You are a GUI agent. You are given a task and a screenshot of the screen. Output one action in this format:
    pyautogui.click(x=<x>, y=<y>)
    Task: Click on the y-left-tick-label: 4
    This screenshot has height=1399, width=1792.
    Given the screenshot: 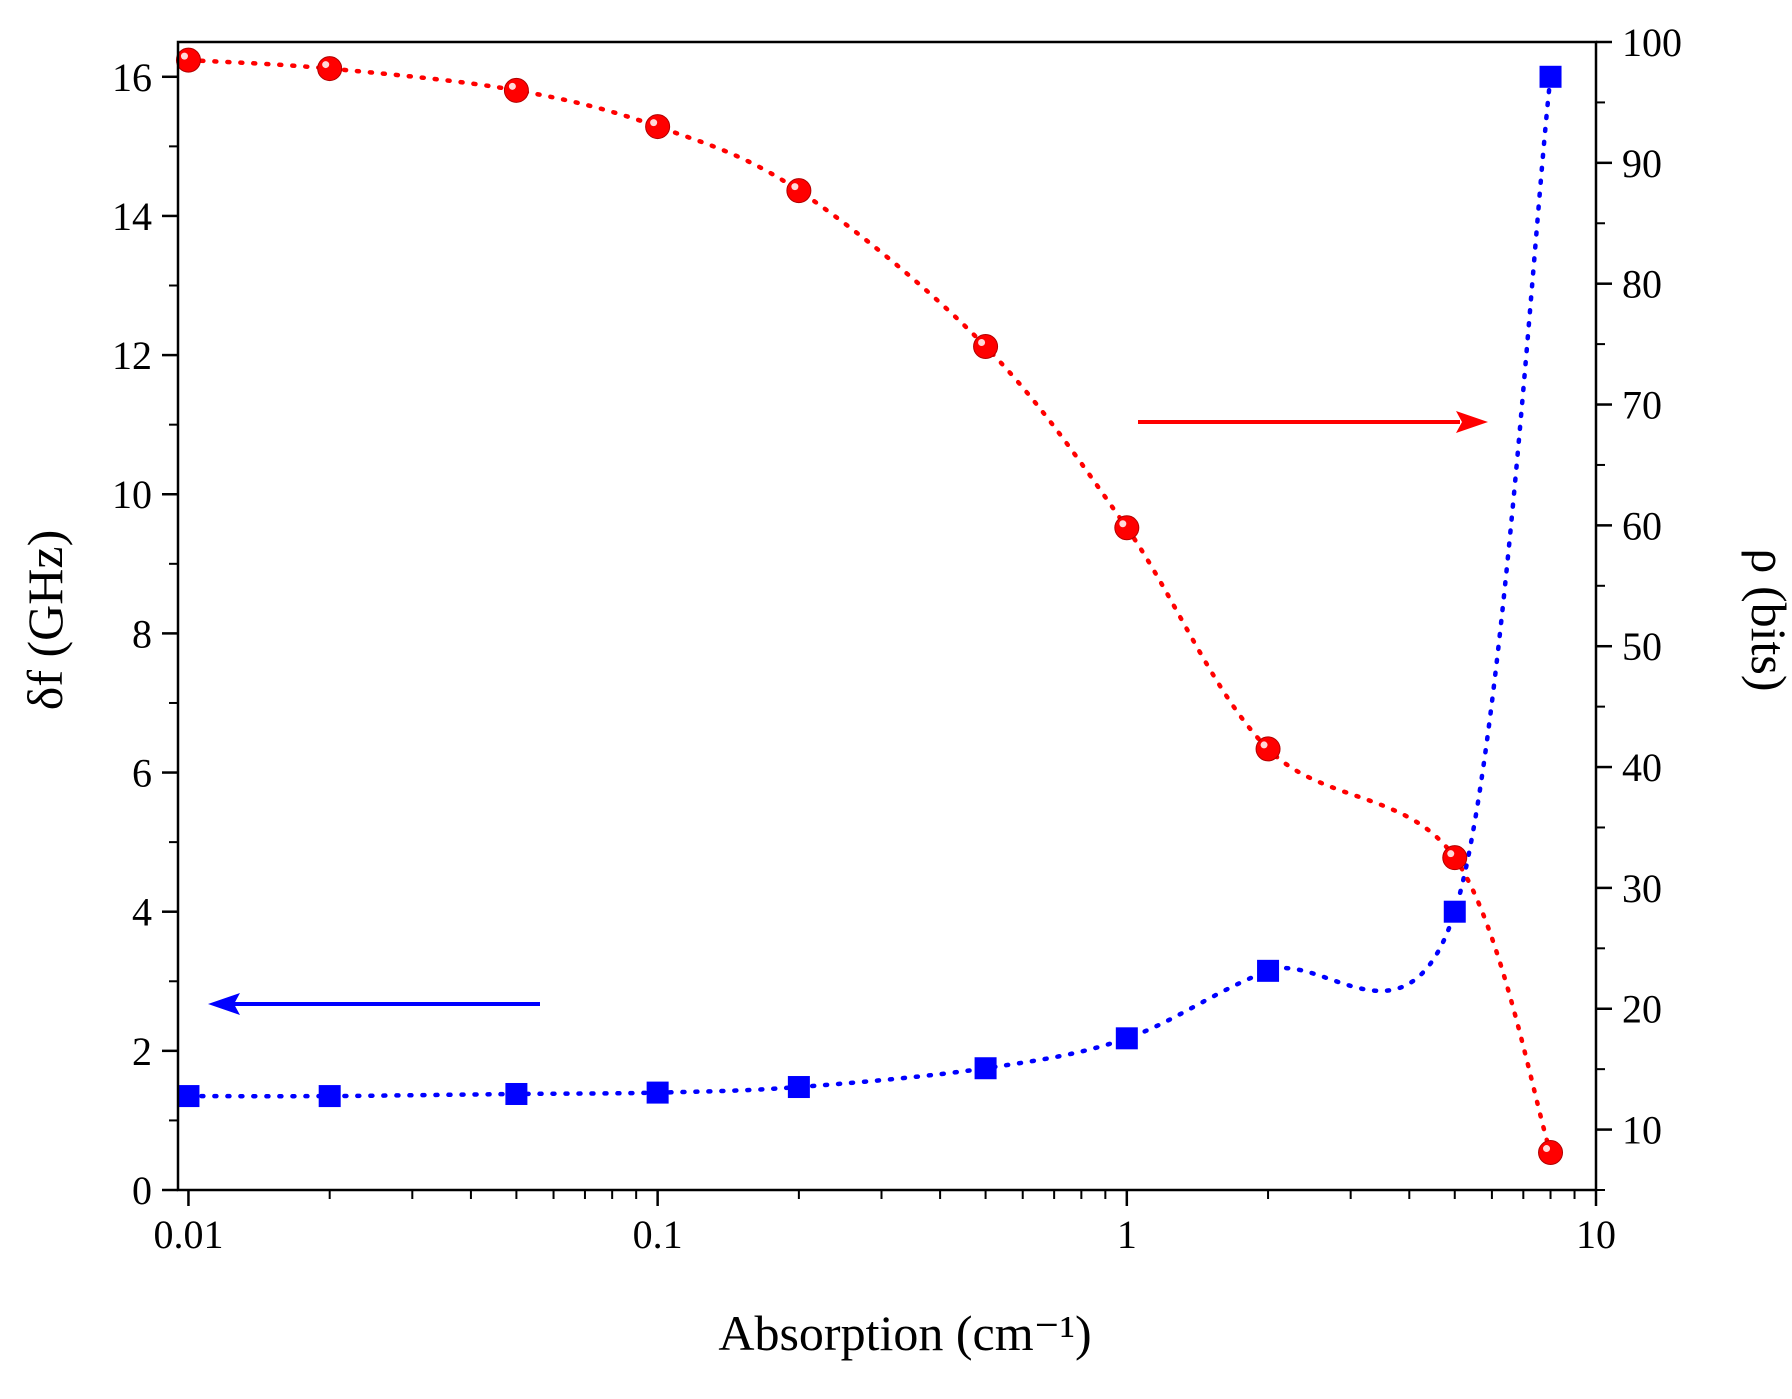 What is the action you would take?
    pyautogui.click(x=142, y=912)
    